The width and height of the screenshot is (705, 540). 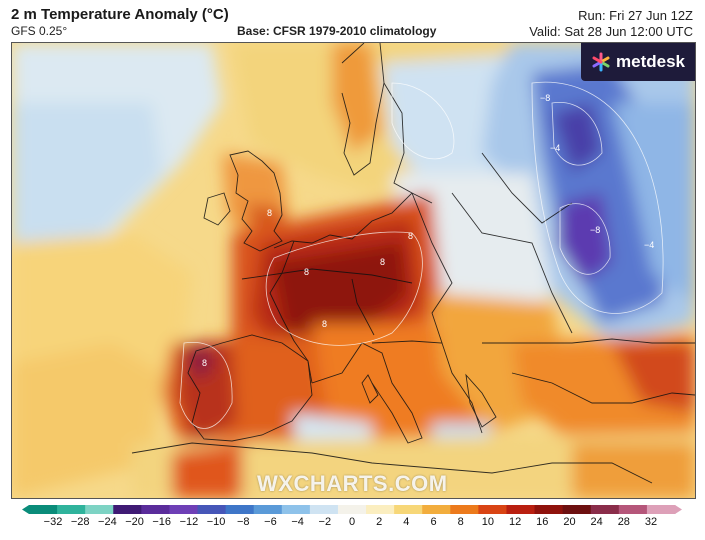 I want to click on colorbar-tick-label: −6, so click(x=270, y=522).